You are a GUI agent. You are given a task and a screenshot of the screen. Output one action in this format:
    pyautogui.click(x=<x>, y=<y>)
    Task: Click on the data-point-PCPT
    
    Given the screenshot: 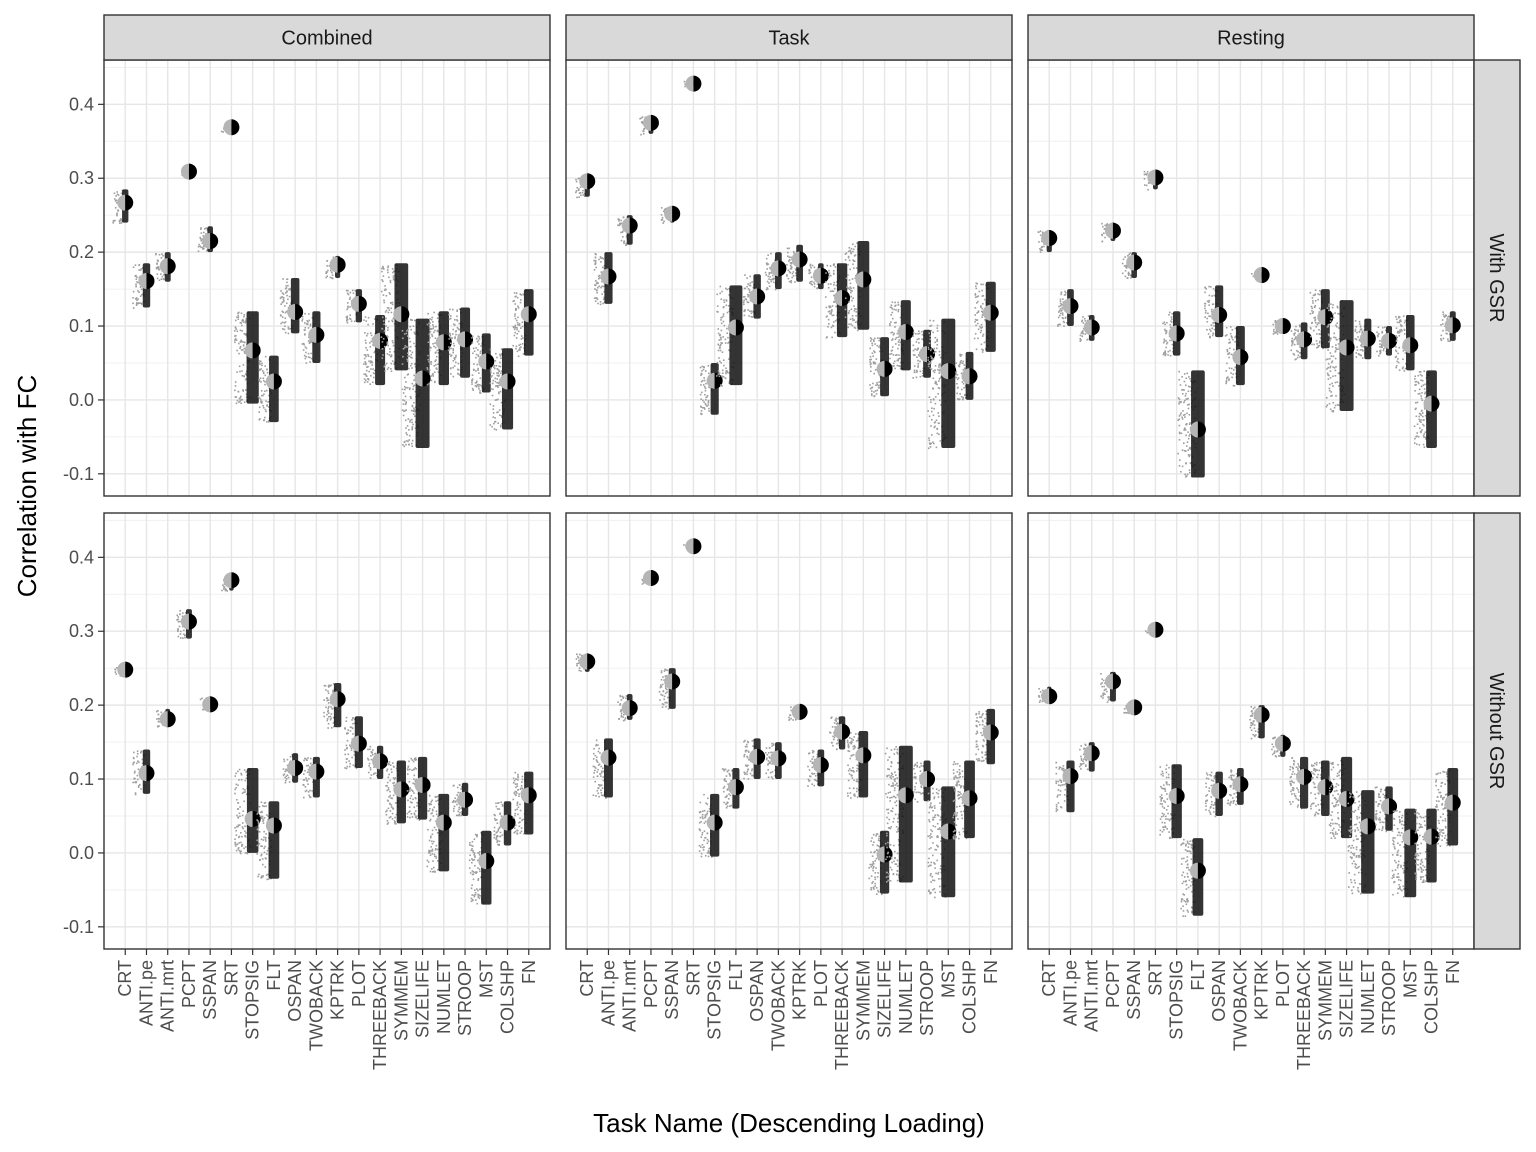 What is the action you would take?
    pyautogui.click(x=188, y=171)
    